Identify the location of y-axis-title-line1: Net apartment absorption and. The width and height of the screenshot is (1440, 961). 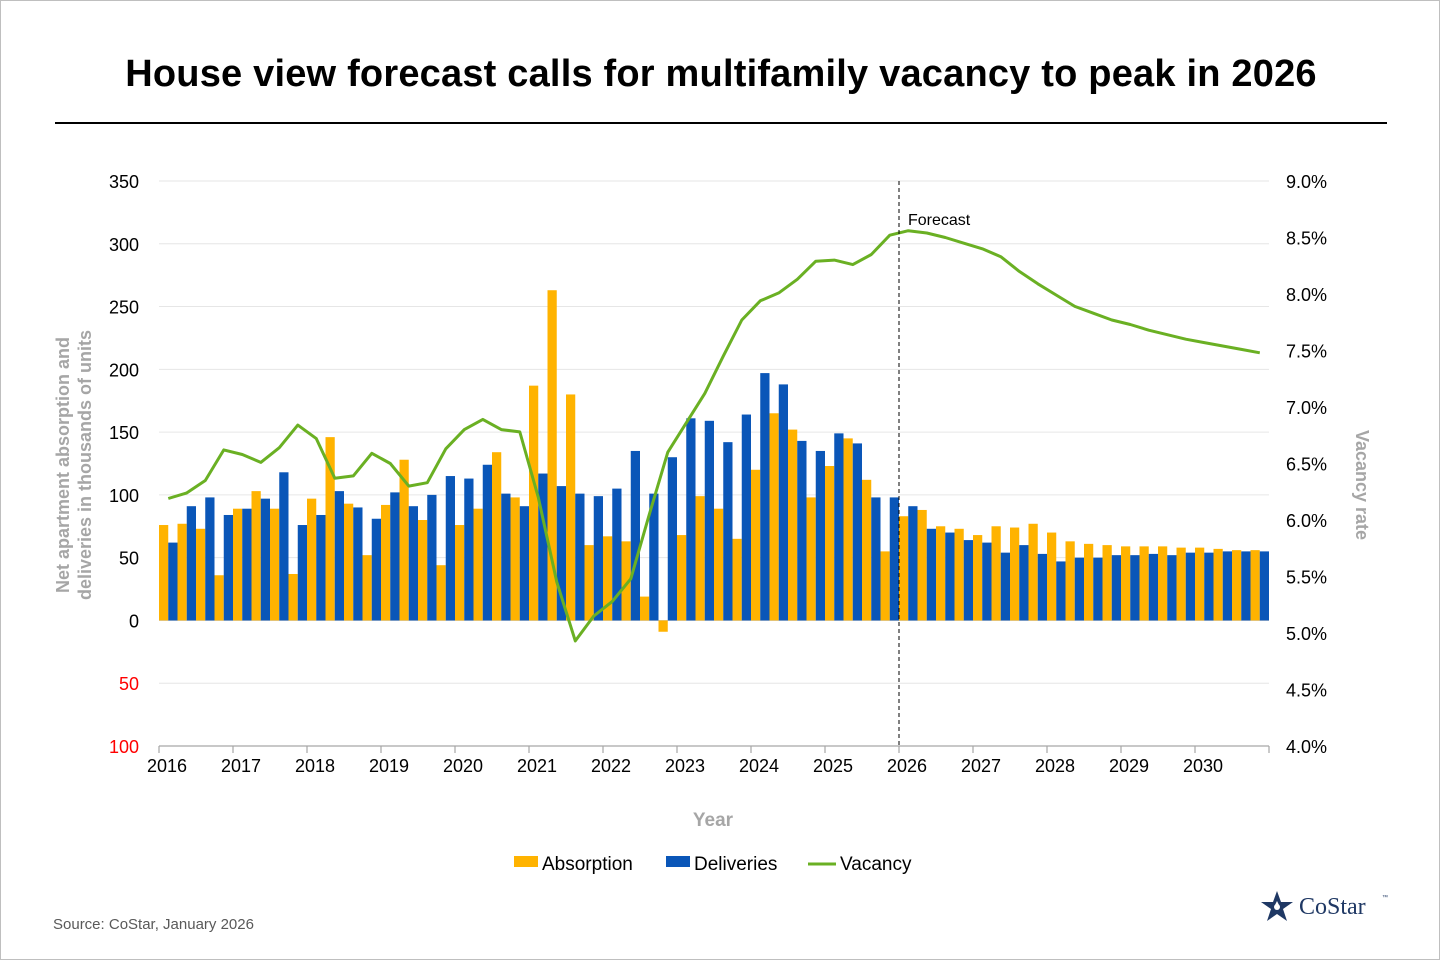
(63, 465).